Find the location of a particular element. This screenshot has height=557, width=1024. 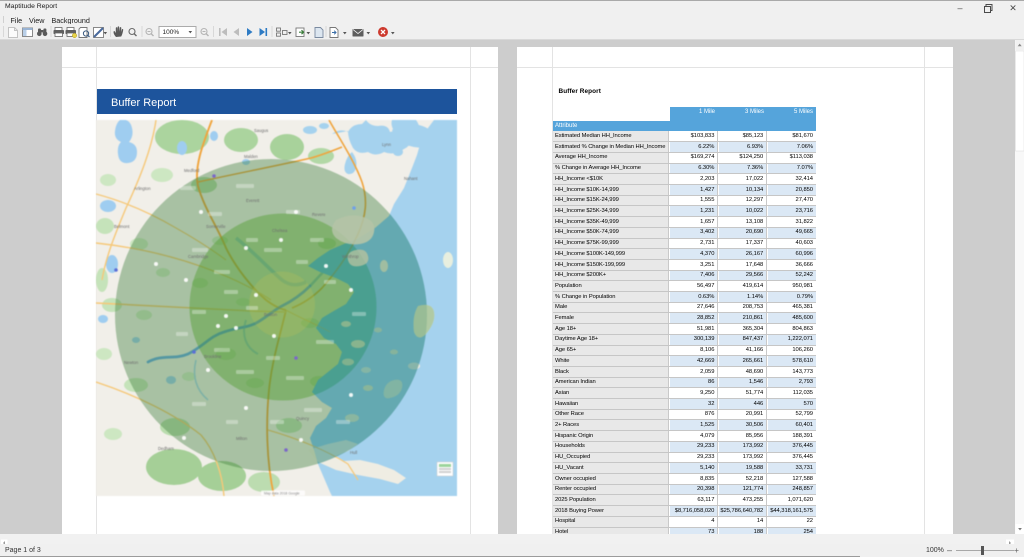

svg-text: Dedham is located at coordinates (166, 448).